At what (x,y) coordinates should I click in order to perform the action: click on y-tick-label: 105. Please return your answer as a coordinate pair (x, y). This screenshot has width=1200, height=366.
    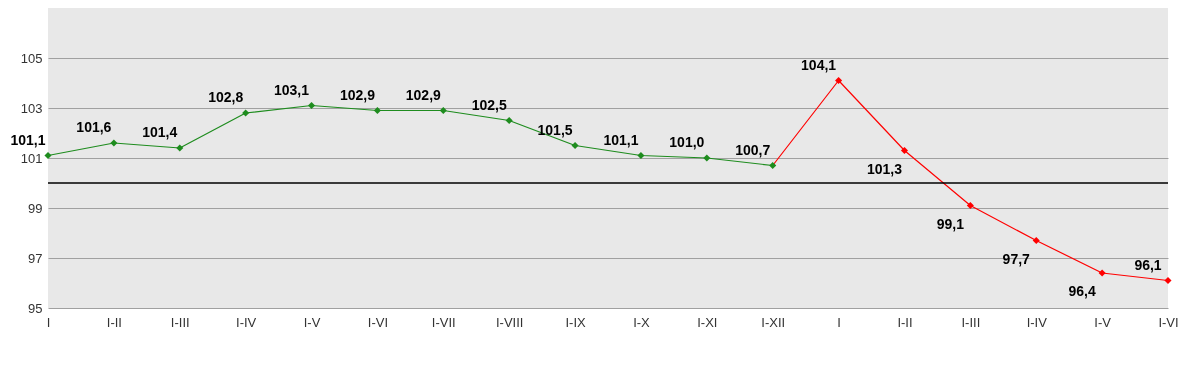
    Looking at the image, I should click on (31, 58).